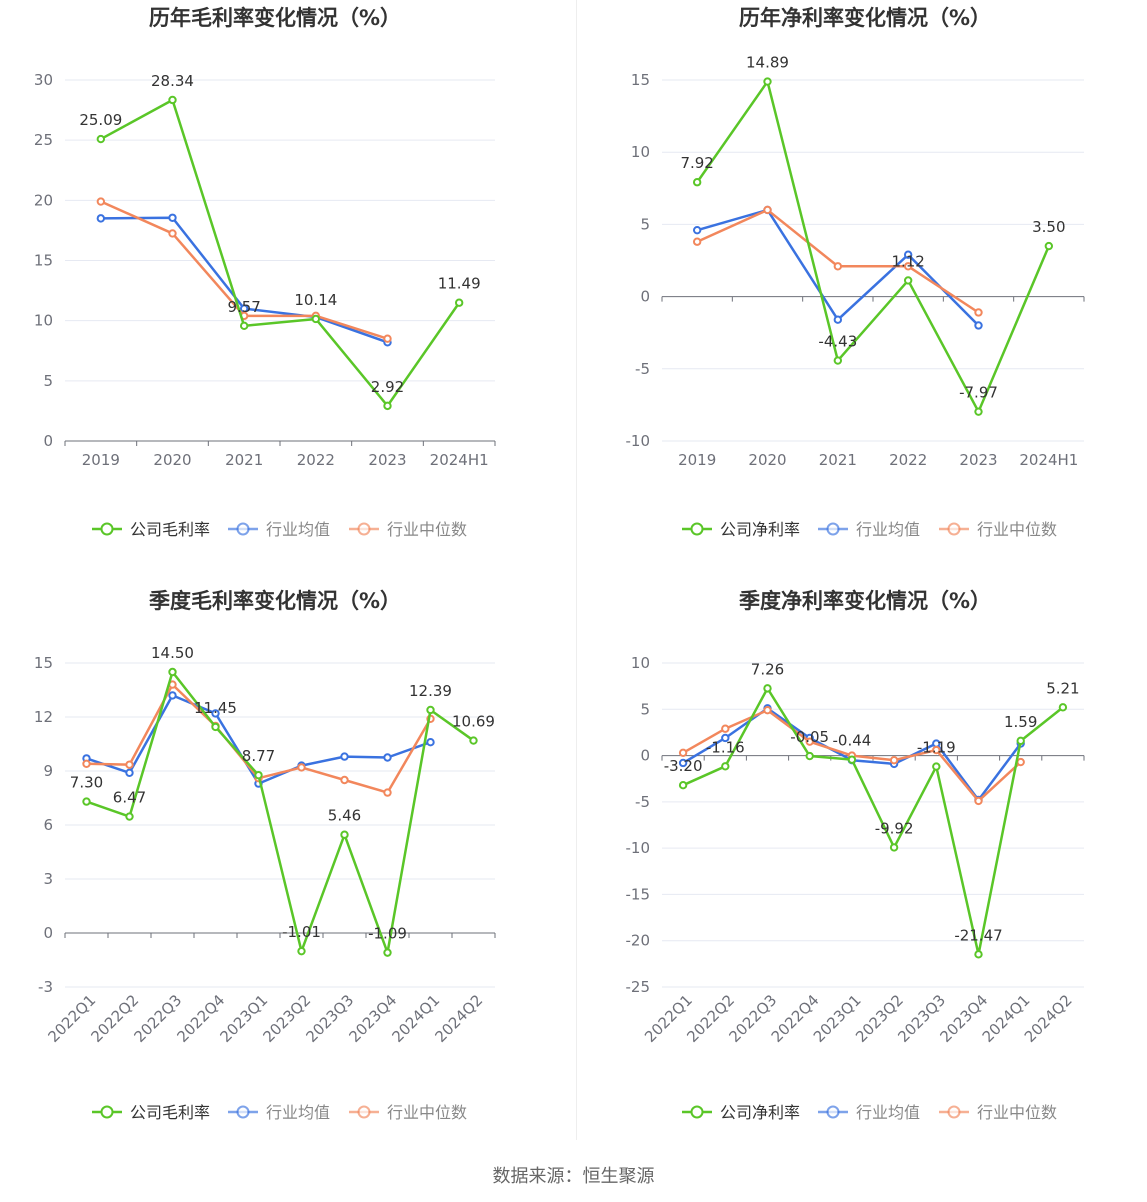 The height and width of the screenshot is (1202, 1147). I want to click on data-label: 1.12, so click(907, 261).